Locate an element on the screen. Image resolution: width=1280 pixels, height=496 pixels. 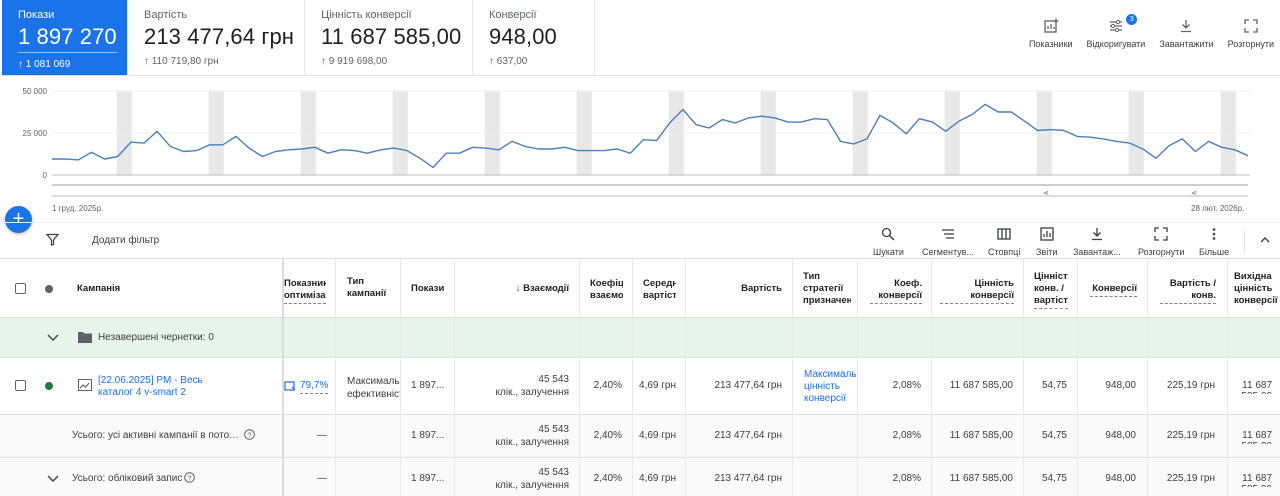
header-cost: Вартість is located at coordinates (761, 288).